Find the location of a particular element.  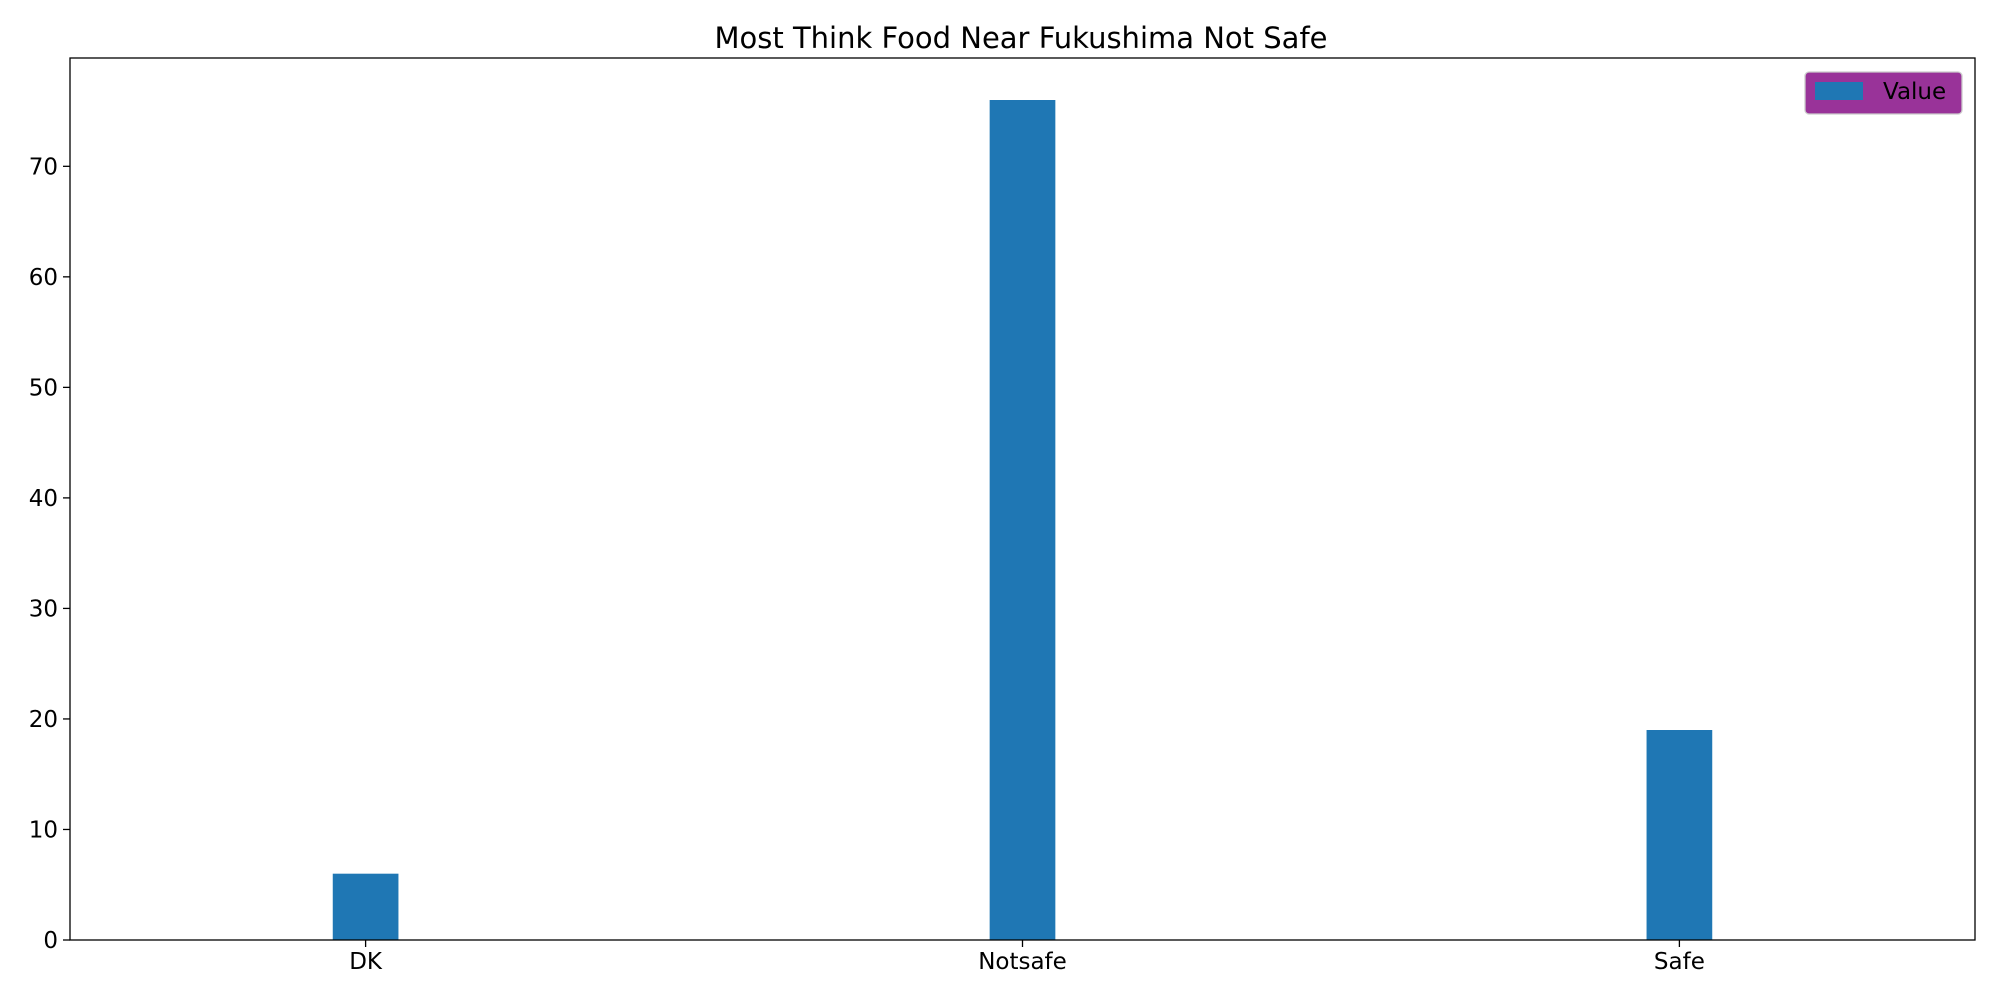

bar-notsafe is located at coordinates (1022, 520).